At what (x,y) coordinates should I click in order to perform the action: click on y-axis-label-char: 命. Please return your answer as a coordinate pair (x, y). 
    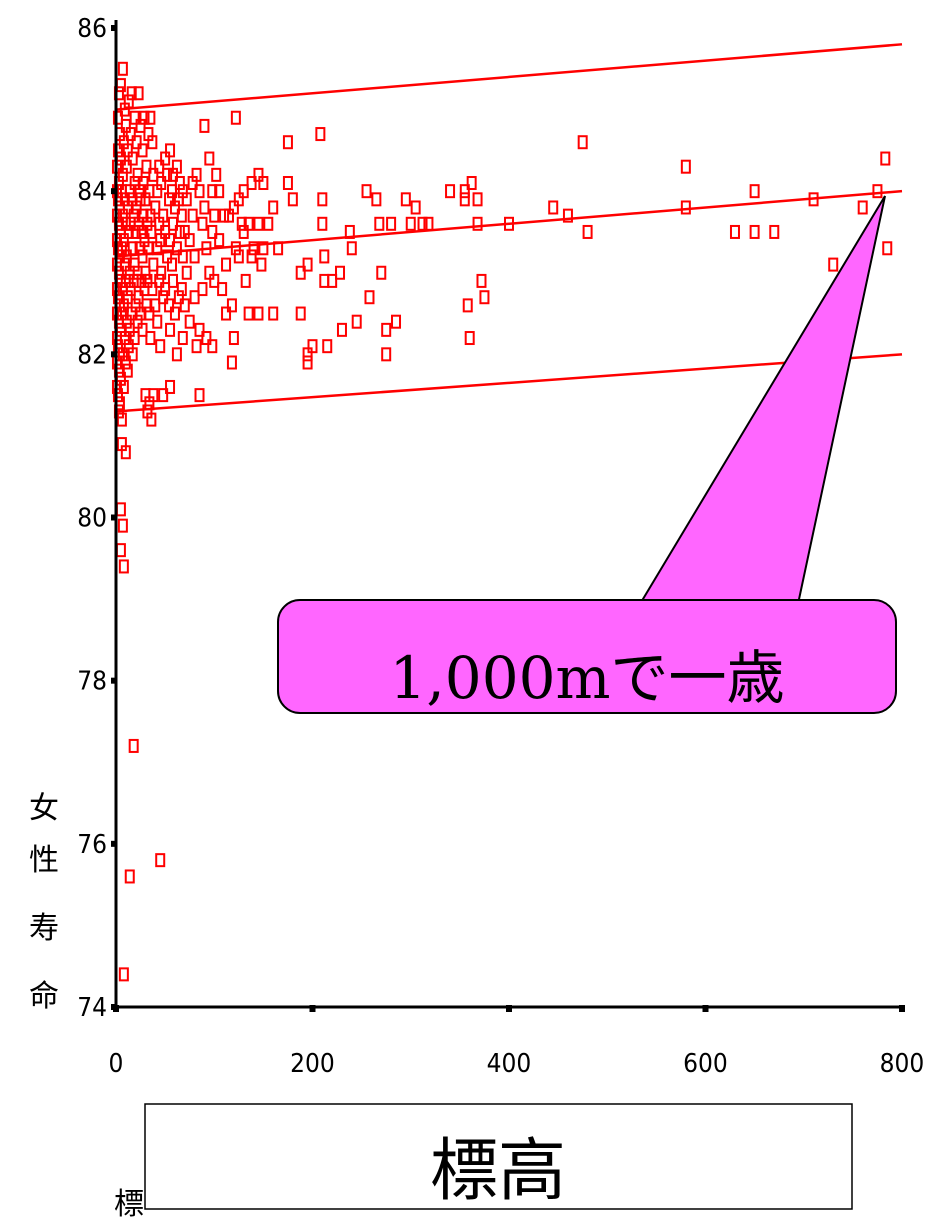
    Looking at the image, I should click on (44, 996).